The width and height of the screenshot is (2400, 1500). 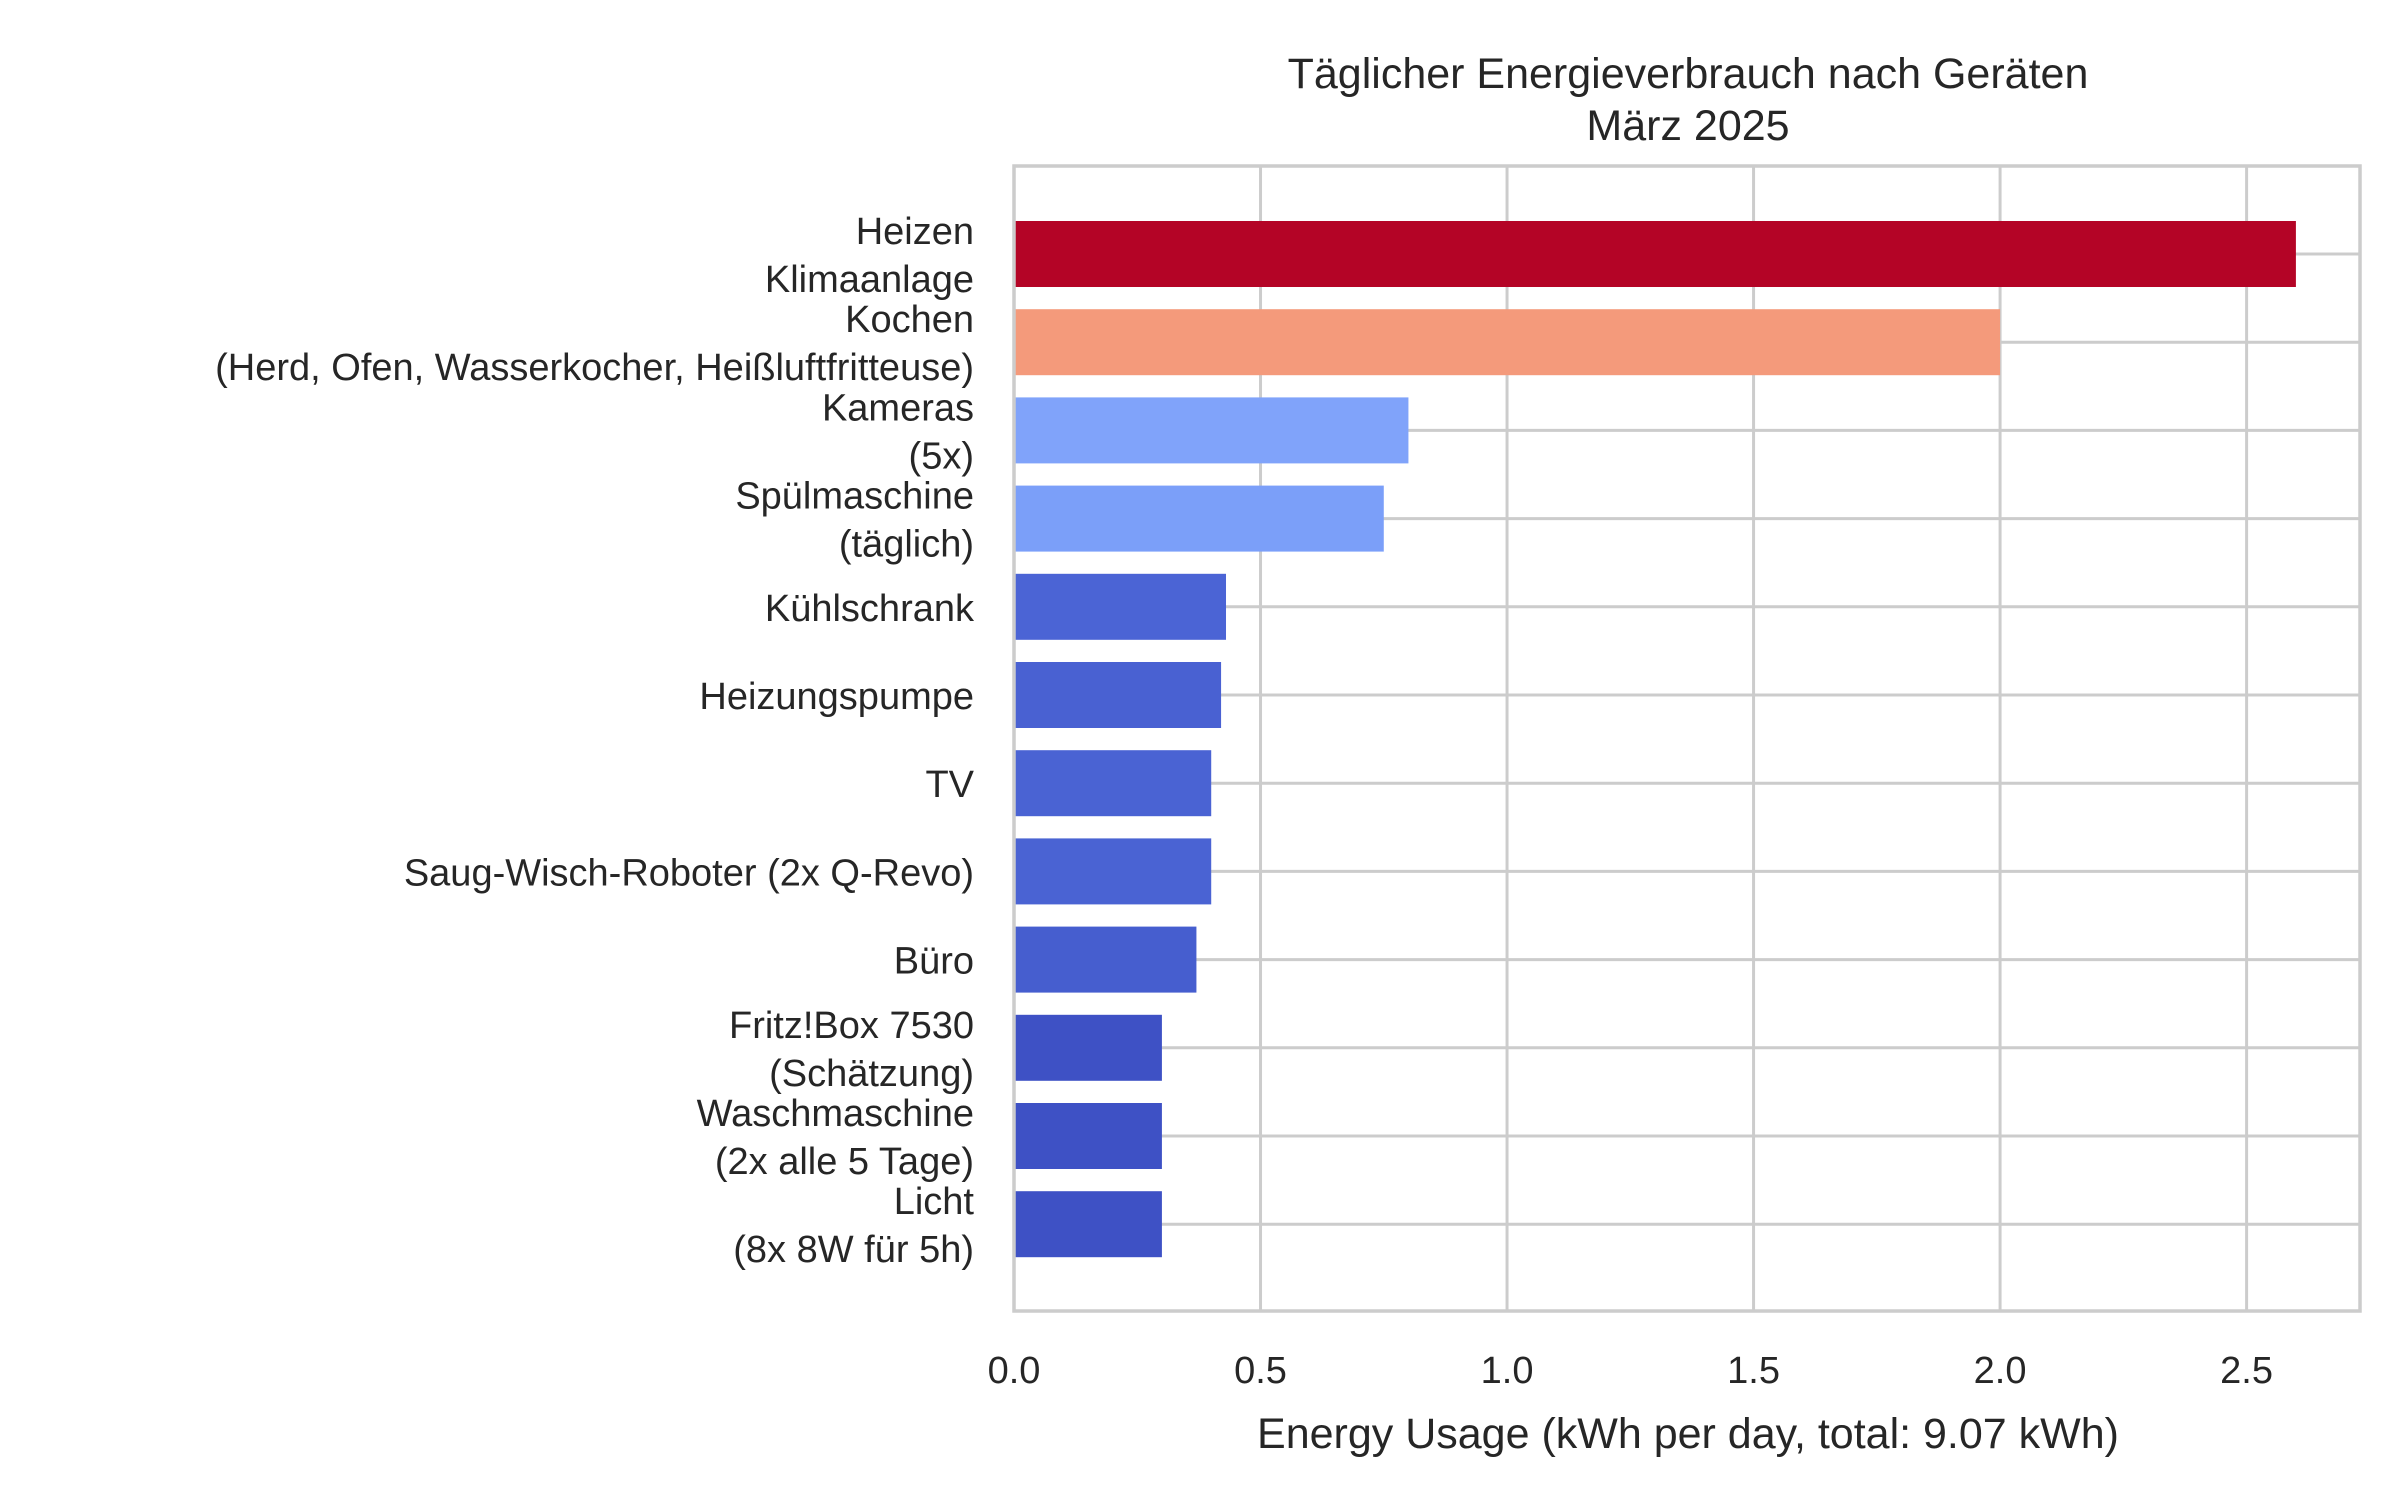 I want to click on category-label: Fritz!Box 7530 (Schätzung), so click(x=851, y=1050).